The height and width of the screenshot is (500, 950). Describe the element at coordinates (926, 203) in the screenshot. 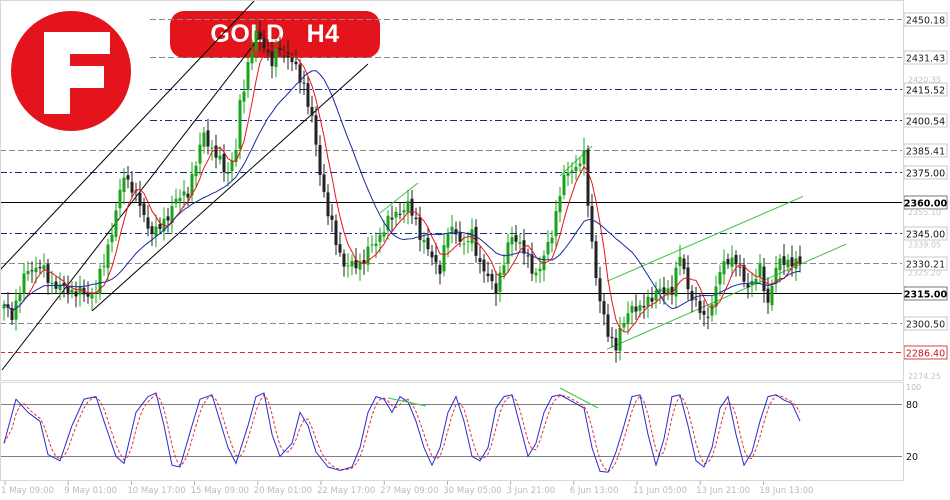

I see `price-level-label: 2360.00` at that location.